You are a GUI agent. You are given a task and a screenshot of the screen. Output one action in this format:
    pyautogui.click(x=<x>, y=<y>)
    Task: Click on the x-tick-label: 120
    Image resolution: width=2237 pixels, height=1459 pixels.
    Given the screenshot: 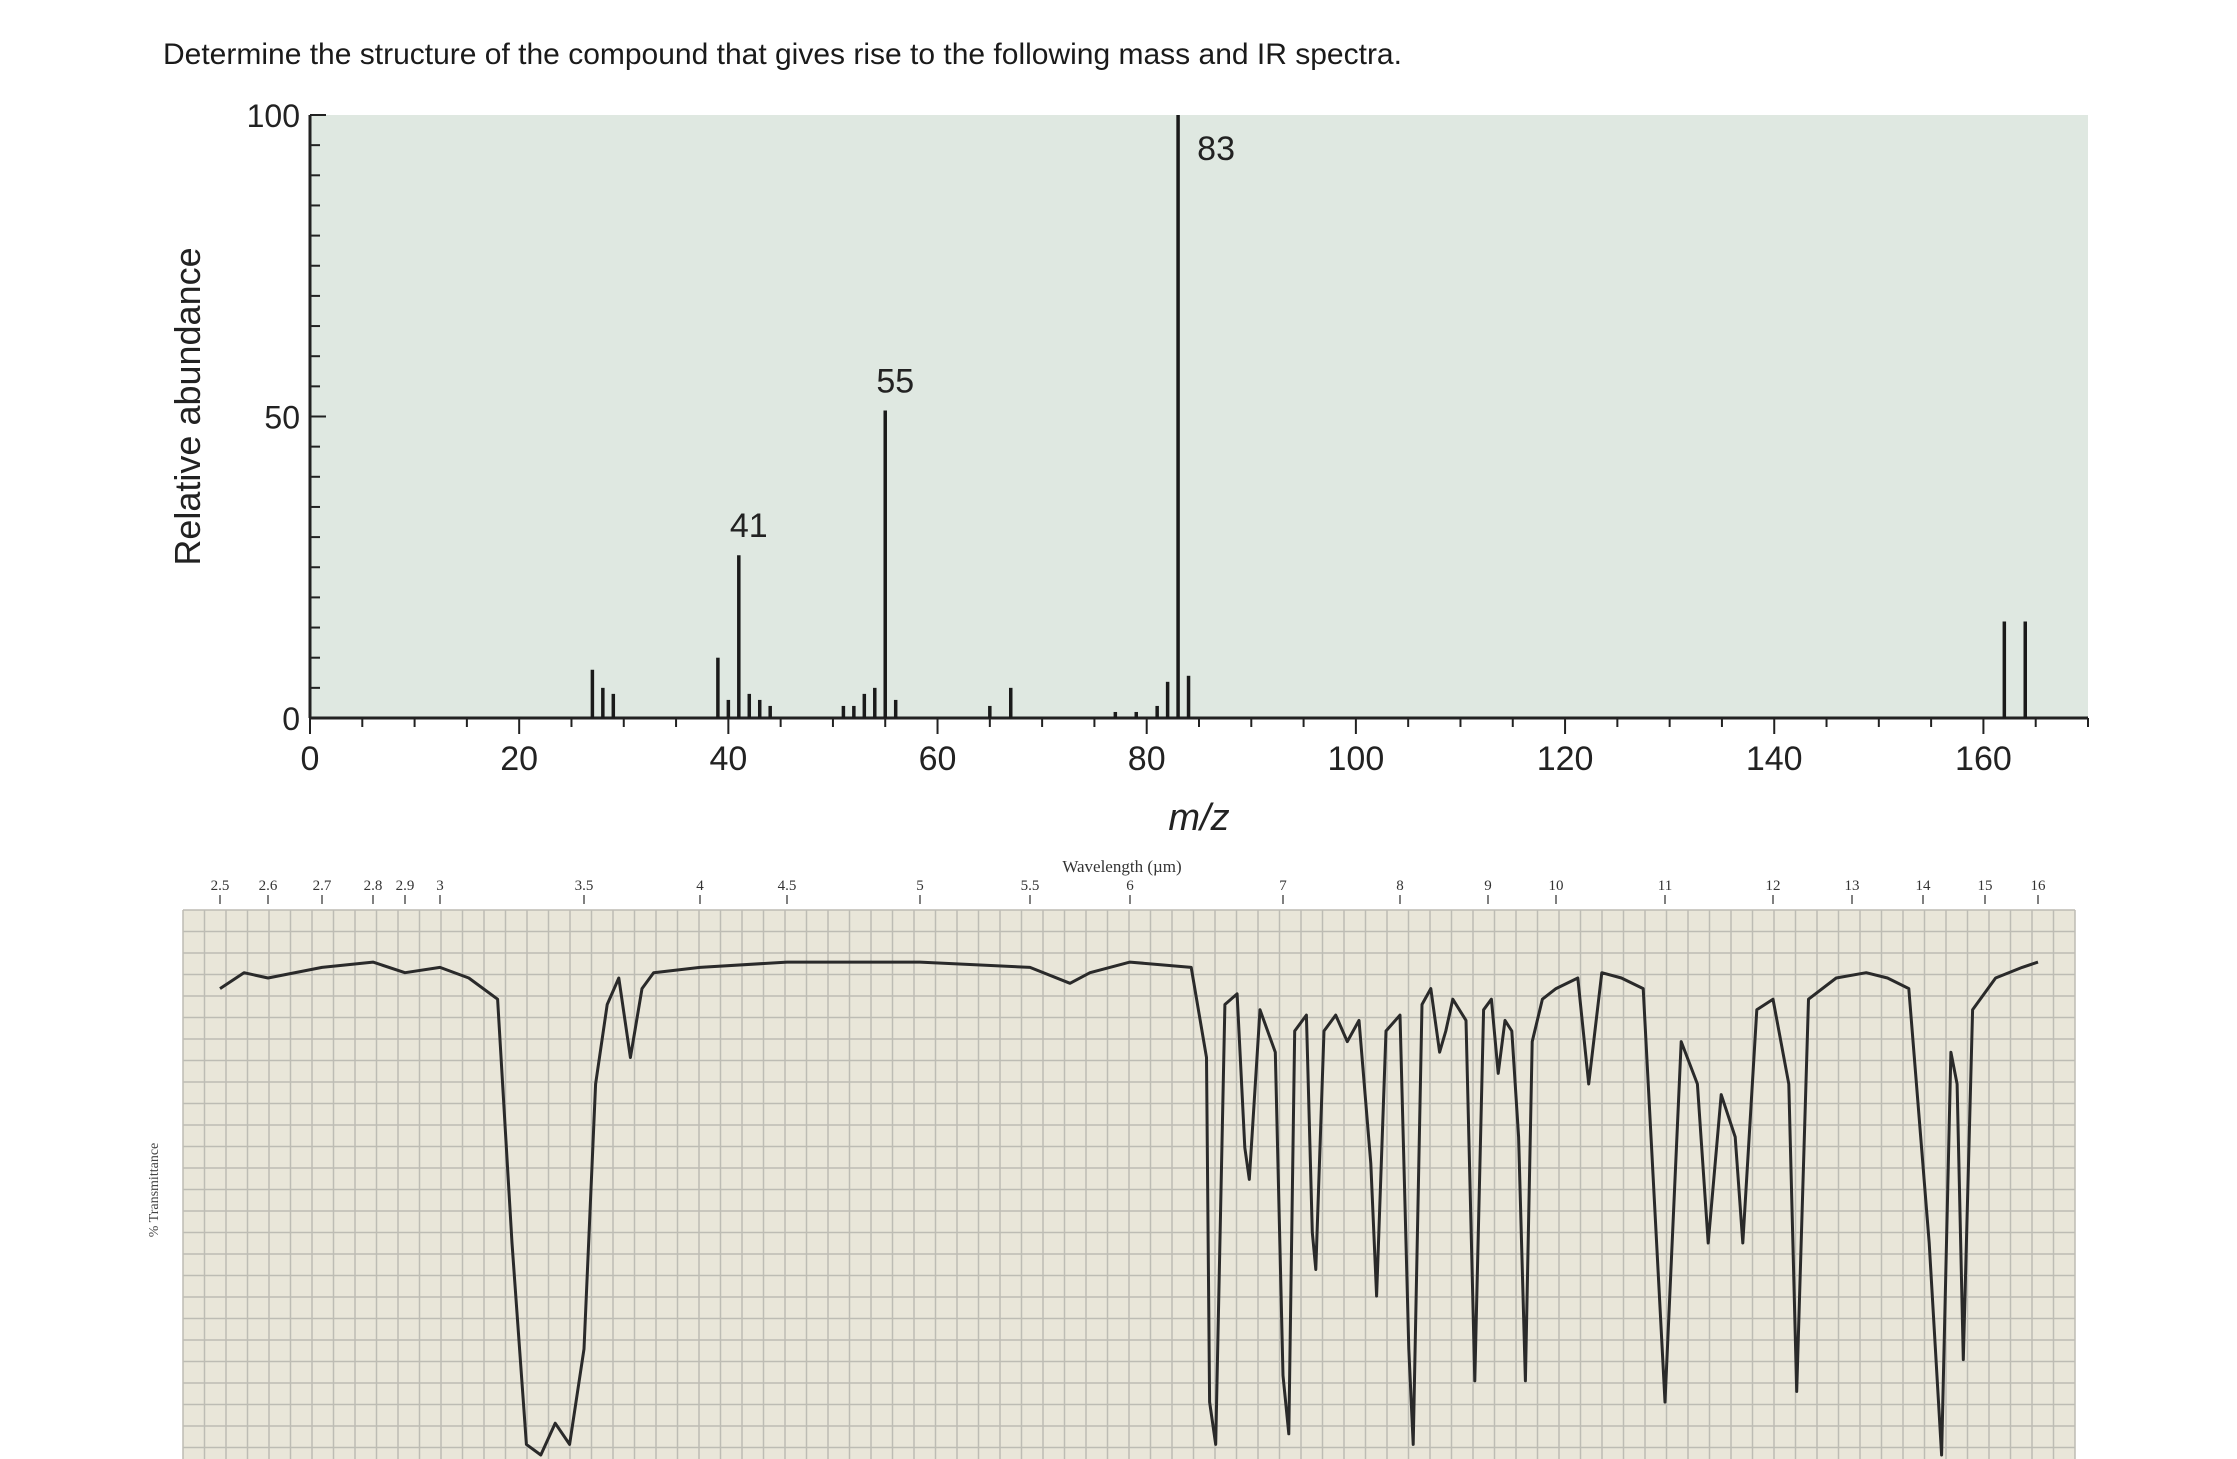 What is the action you would take?
    pyautogui.click(x=1565, y=759)
    